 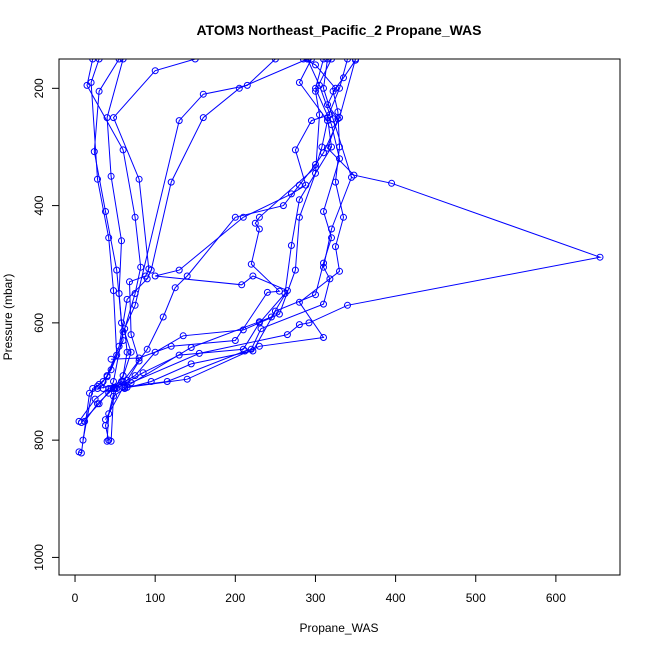 I want to click on x-tick-label: 200, so click(x=235, y=598).